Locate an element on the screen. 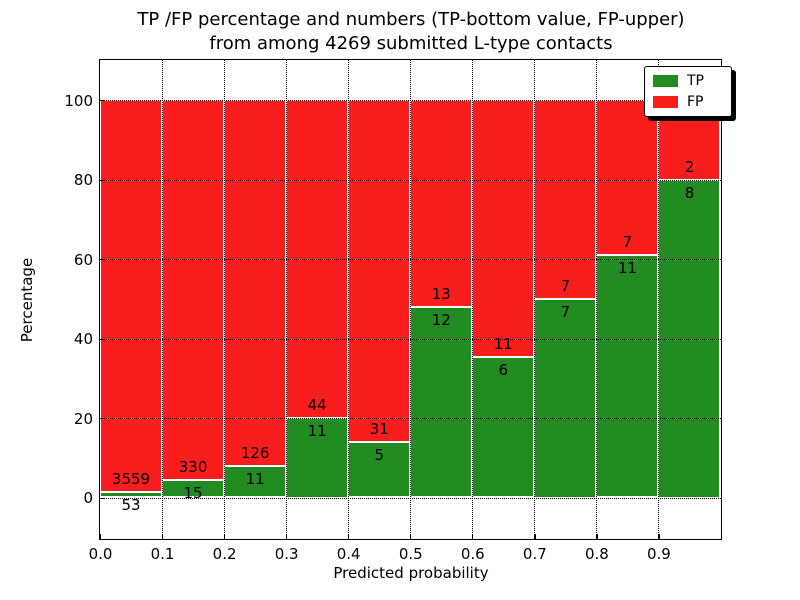 The width and height of the screenshot is (800, 600). fp-count-label: 2 is located at coordinates (689, 166).